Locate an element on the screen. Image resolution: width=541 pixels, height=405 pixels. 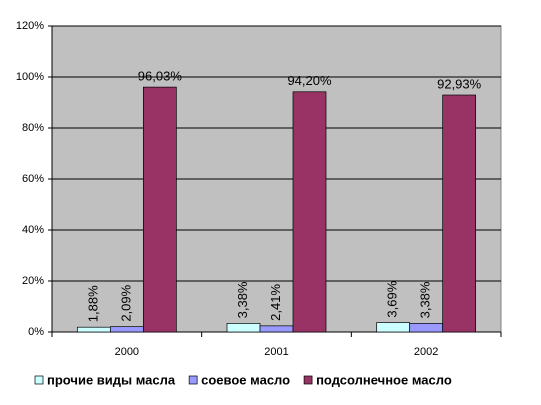
legend-label: подсолнечное масло is located at coordinates (384, 379).